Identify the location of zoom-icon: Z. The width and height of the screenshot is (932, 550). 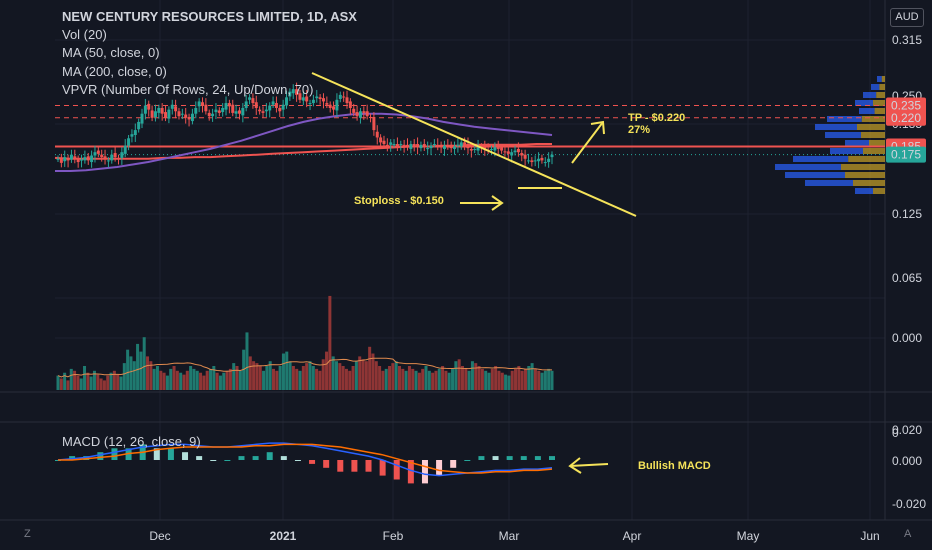
(27, 534).